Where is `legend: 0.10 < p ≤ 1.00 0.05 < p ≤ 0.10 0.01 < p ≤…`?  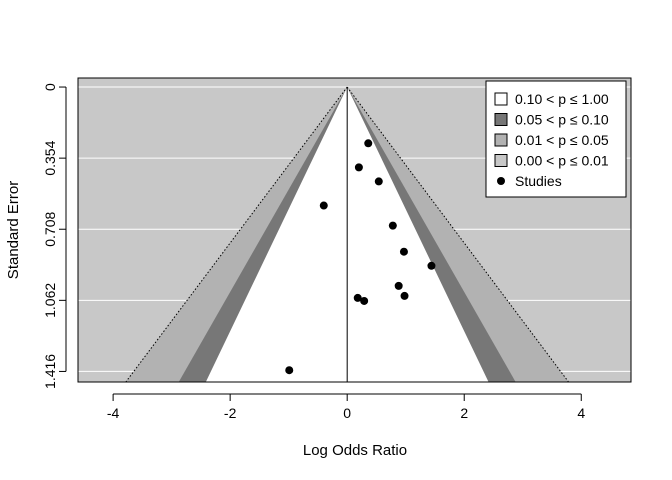 legend: 0.10 < p ≤ 1.00 0.05 < p ≤ 0.10 0.01 < p ≤… is located at coordinates (556, 139).